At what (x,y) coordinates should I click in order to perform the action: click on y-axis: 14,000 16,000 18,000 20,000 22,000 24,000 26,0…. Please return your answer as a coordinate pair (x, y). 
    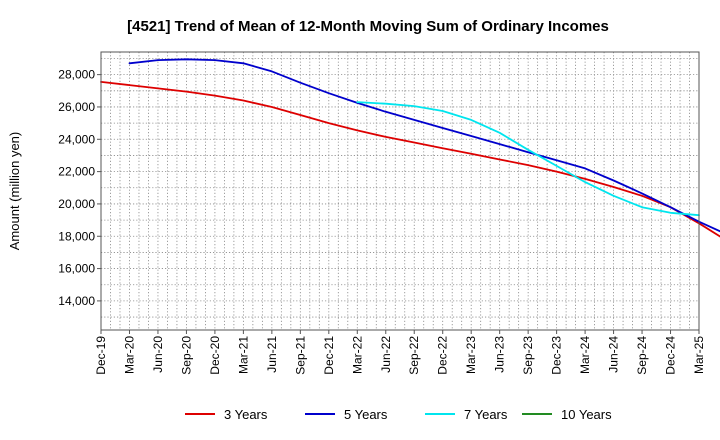
    Looking at the image, I should click on (79, 188).